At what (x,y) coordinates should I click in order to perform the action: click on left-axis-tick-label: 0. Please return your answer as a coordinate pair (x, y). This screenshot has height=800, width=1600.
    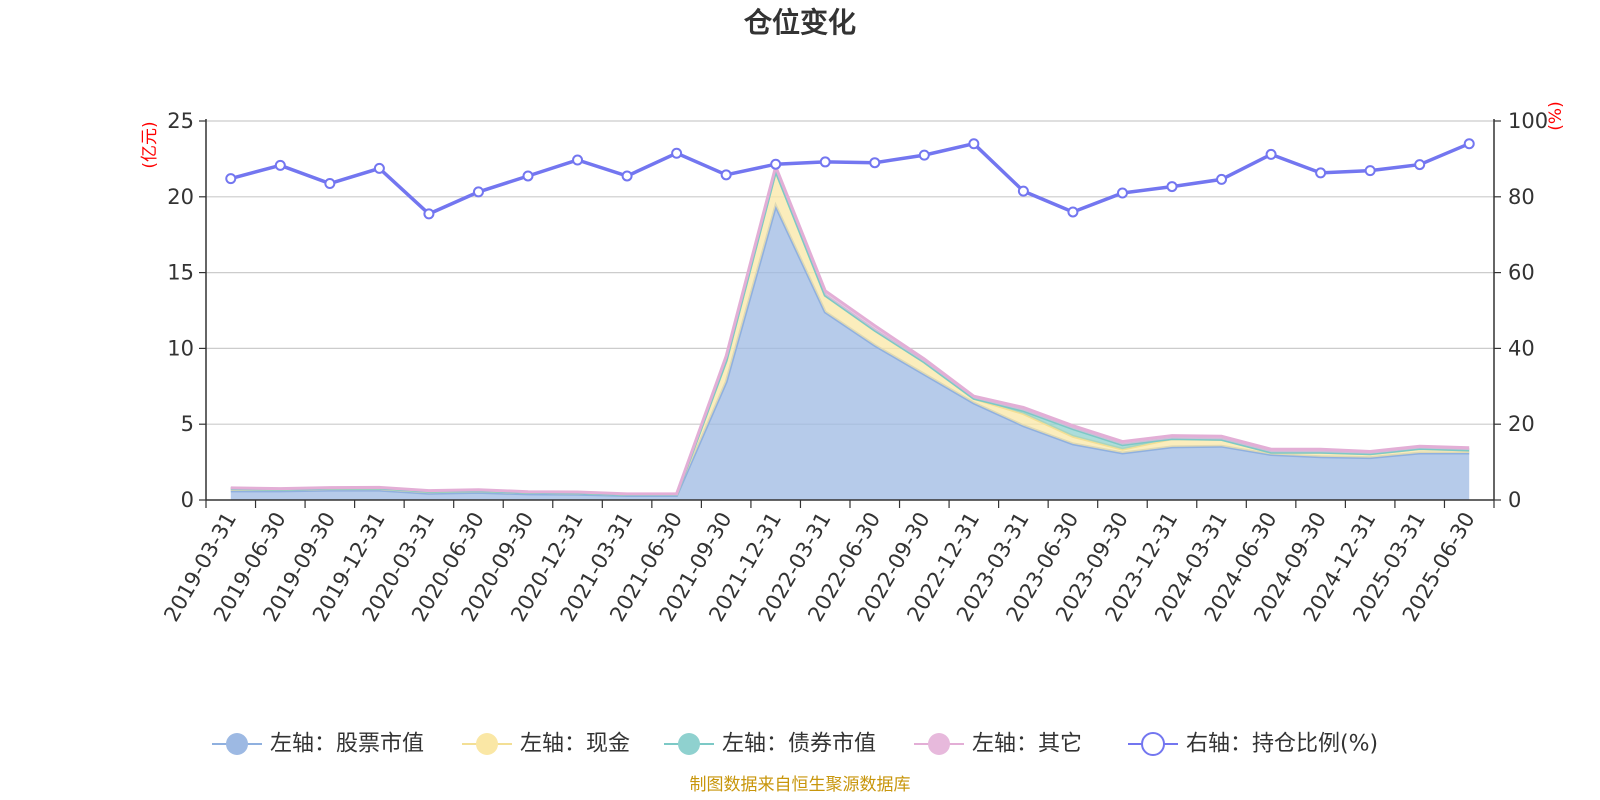
    Looking at the image, I should click on (187, 500).